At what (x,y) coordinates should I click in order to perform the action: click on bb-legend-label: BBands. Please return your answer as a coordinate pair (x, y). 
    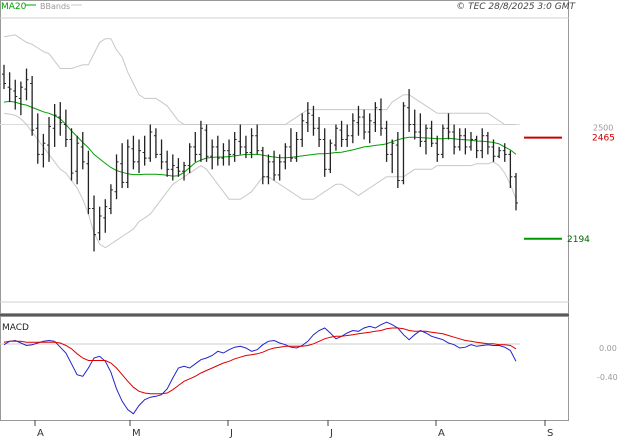
    Looking at the image, I should click on (55, 6).